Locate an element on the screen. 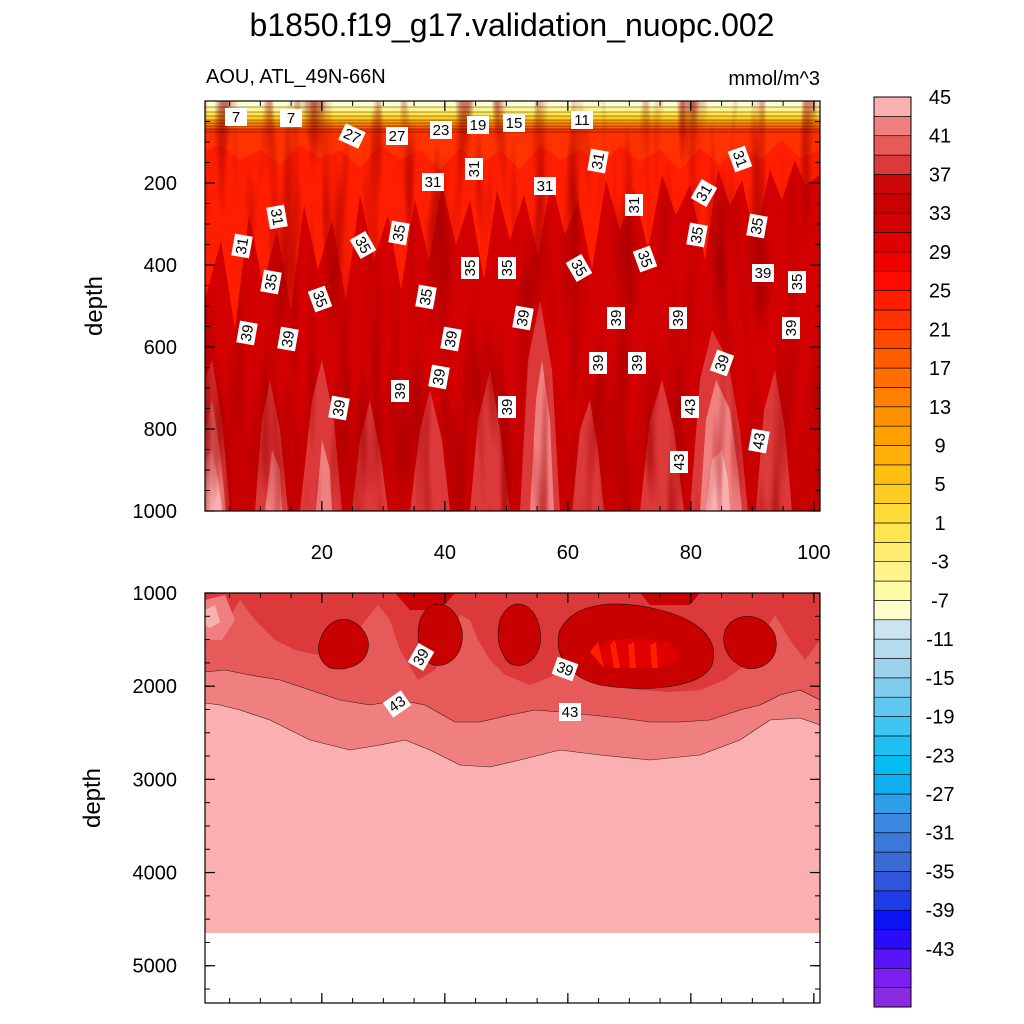 Image resolution: width=1024 pixels, height=1024 pixels. y-tick-label: 600 is located at coordinates (160, 348).